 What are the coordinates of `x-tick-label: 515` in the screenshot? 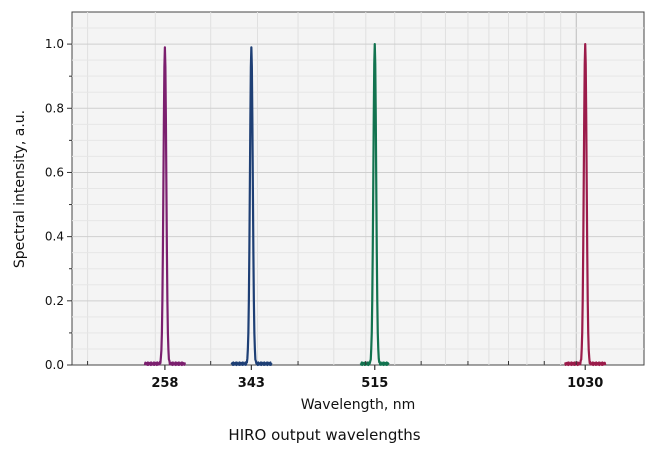 It's located at (374, 383).